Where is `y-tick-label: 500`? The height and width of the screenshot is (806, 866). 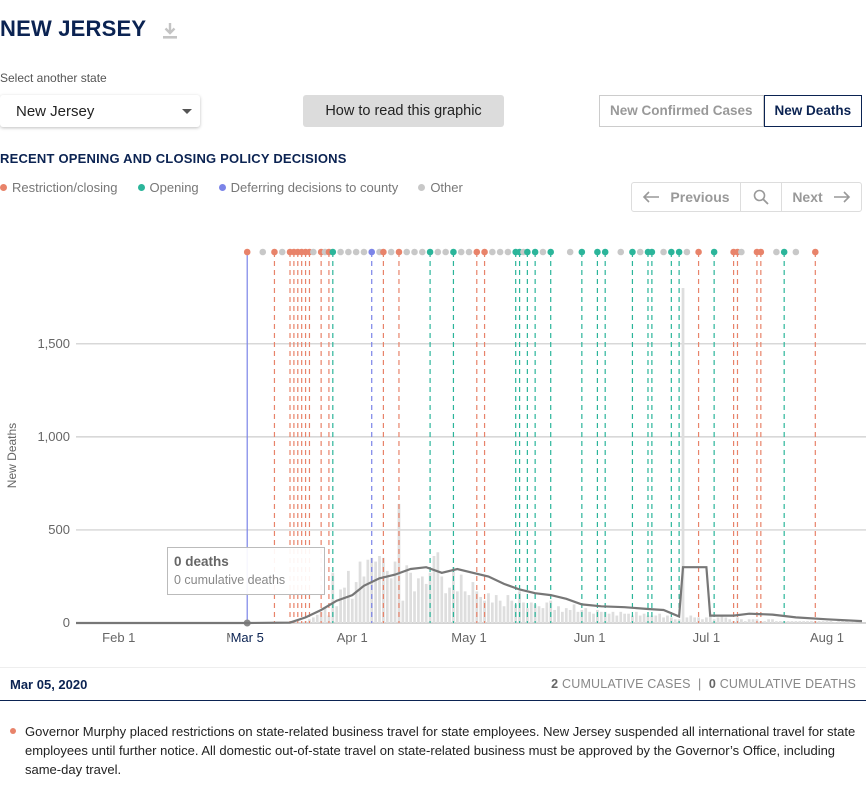 y-tick-label: 500 is located at coordinates (59, 529).